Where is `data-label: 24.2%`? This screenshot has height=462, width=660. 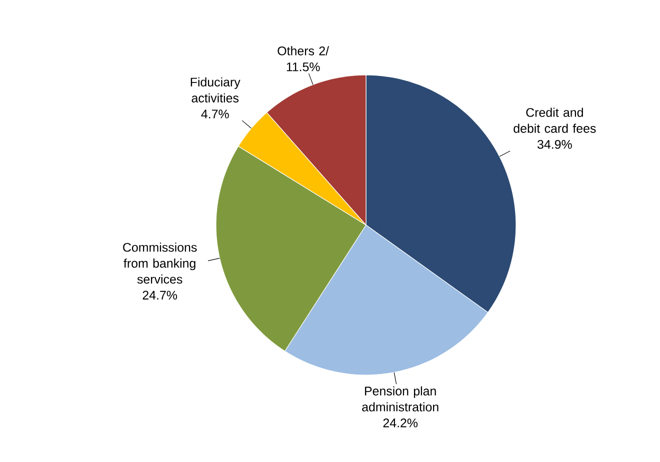
data-label: 24.2% is located at coordinates (400, 423).